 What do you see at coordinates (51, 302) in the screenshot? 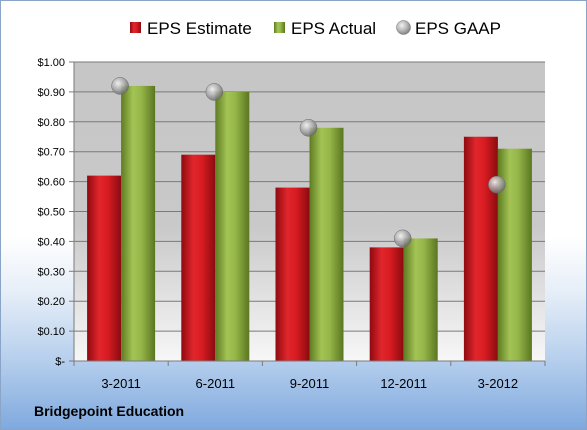
I see `y-tick-label: $0.20` at bounding box center [51, 302].